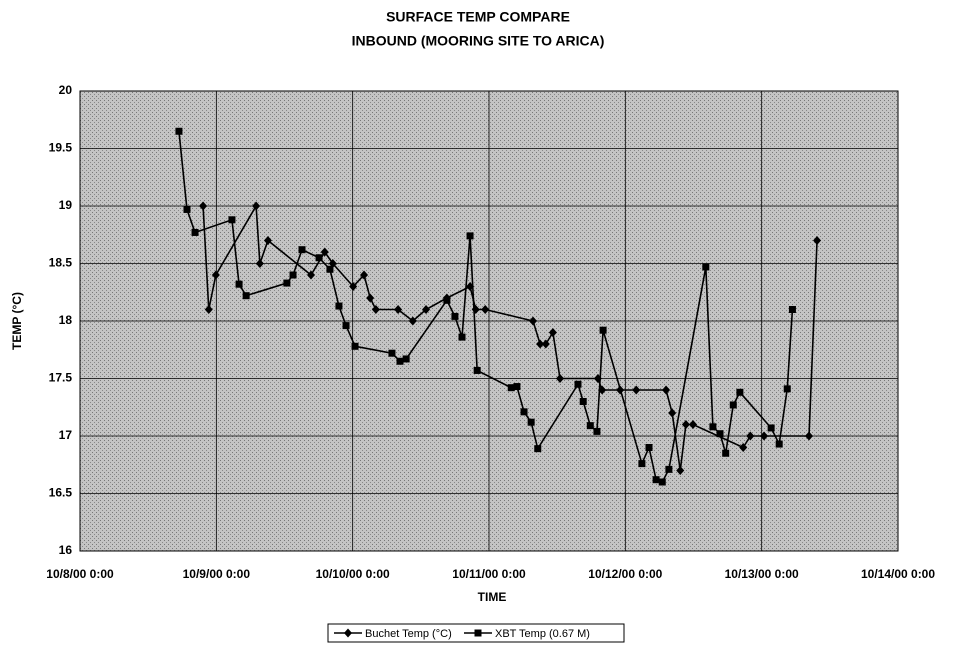 This screenshot has height=647, width=956. I want to click on y-tick-label: 17, so click(66, 435).